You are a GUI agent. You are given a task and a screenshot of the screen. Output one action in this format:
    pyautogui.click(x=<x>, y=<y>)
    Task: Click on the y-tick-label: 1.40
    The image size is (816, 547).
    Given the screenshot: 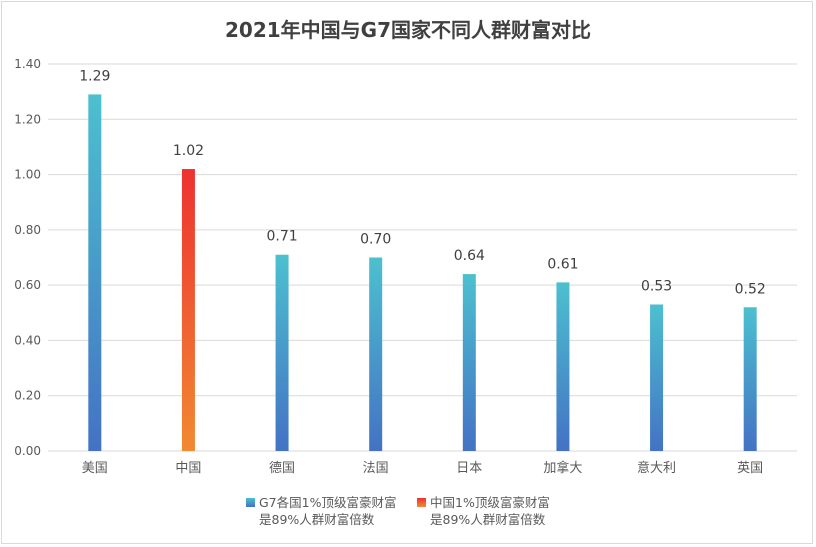 What is the action you would take?
    pyautogui.click(x=27, y=64)
    